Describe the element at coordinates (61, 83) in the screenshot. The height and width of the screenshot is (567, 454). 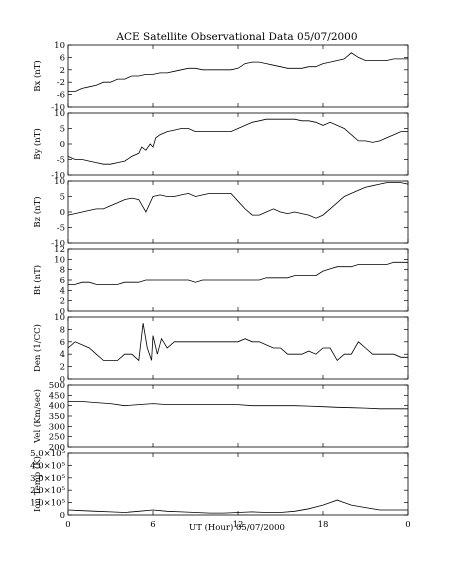
I see `y-tick-label: -2` at that location.